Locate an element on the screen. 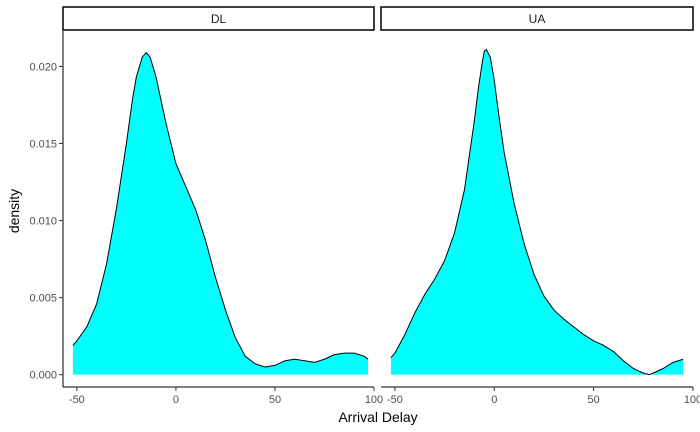 This screenshot has width=700, height=432. y-tick-label: 0.010 is located at coordinates (43, 222).